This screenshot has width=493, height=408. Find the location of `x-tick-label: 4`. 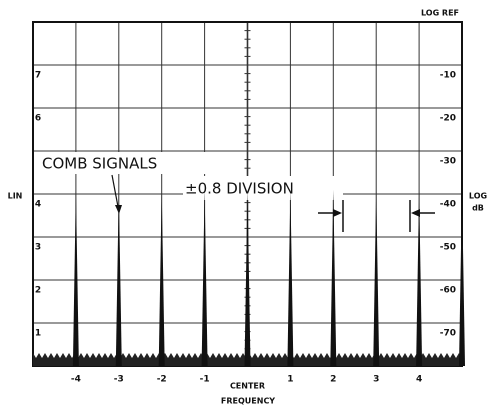

x-tick-label: 4 is located at coordinates (419, 380).